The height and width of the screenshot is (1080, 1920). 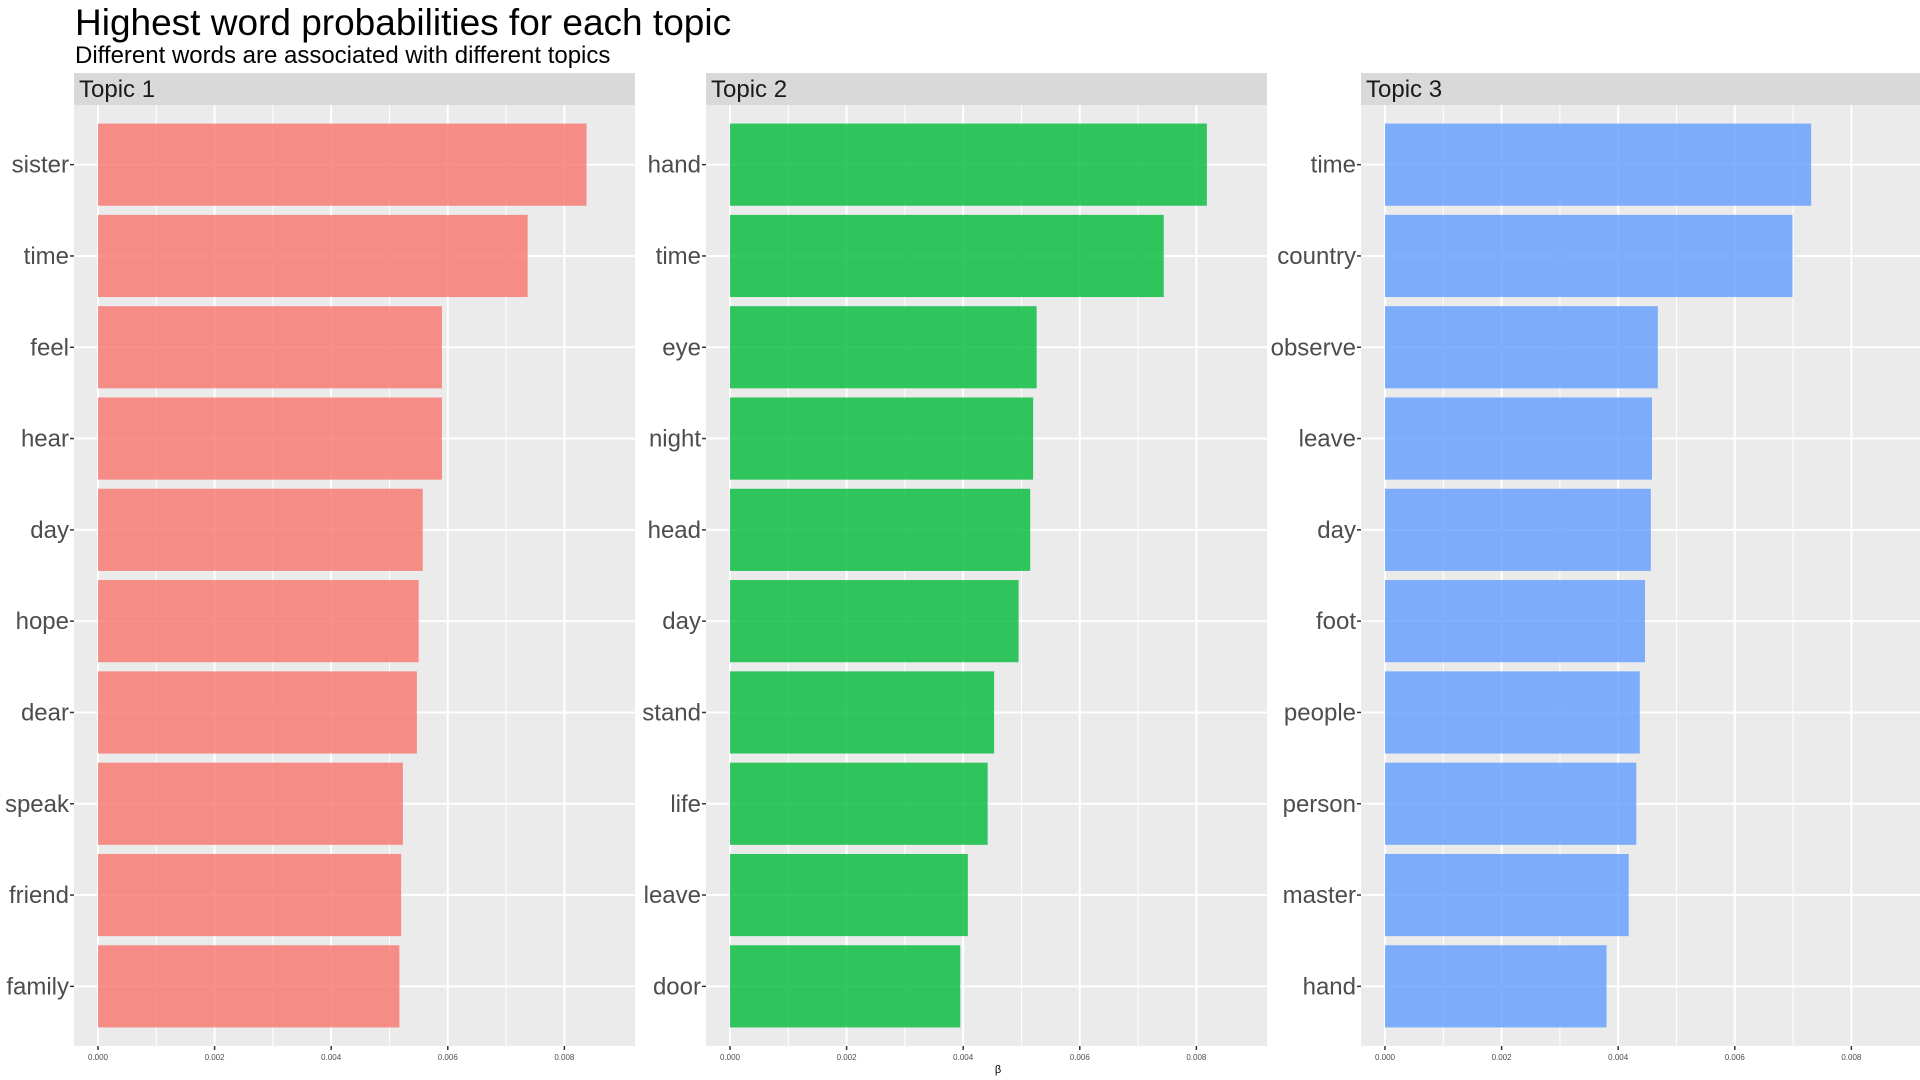 I want to click on category-label: dear, so click(x=45, y=712).